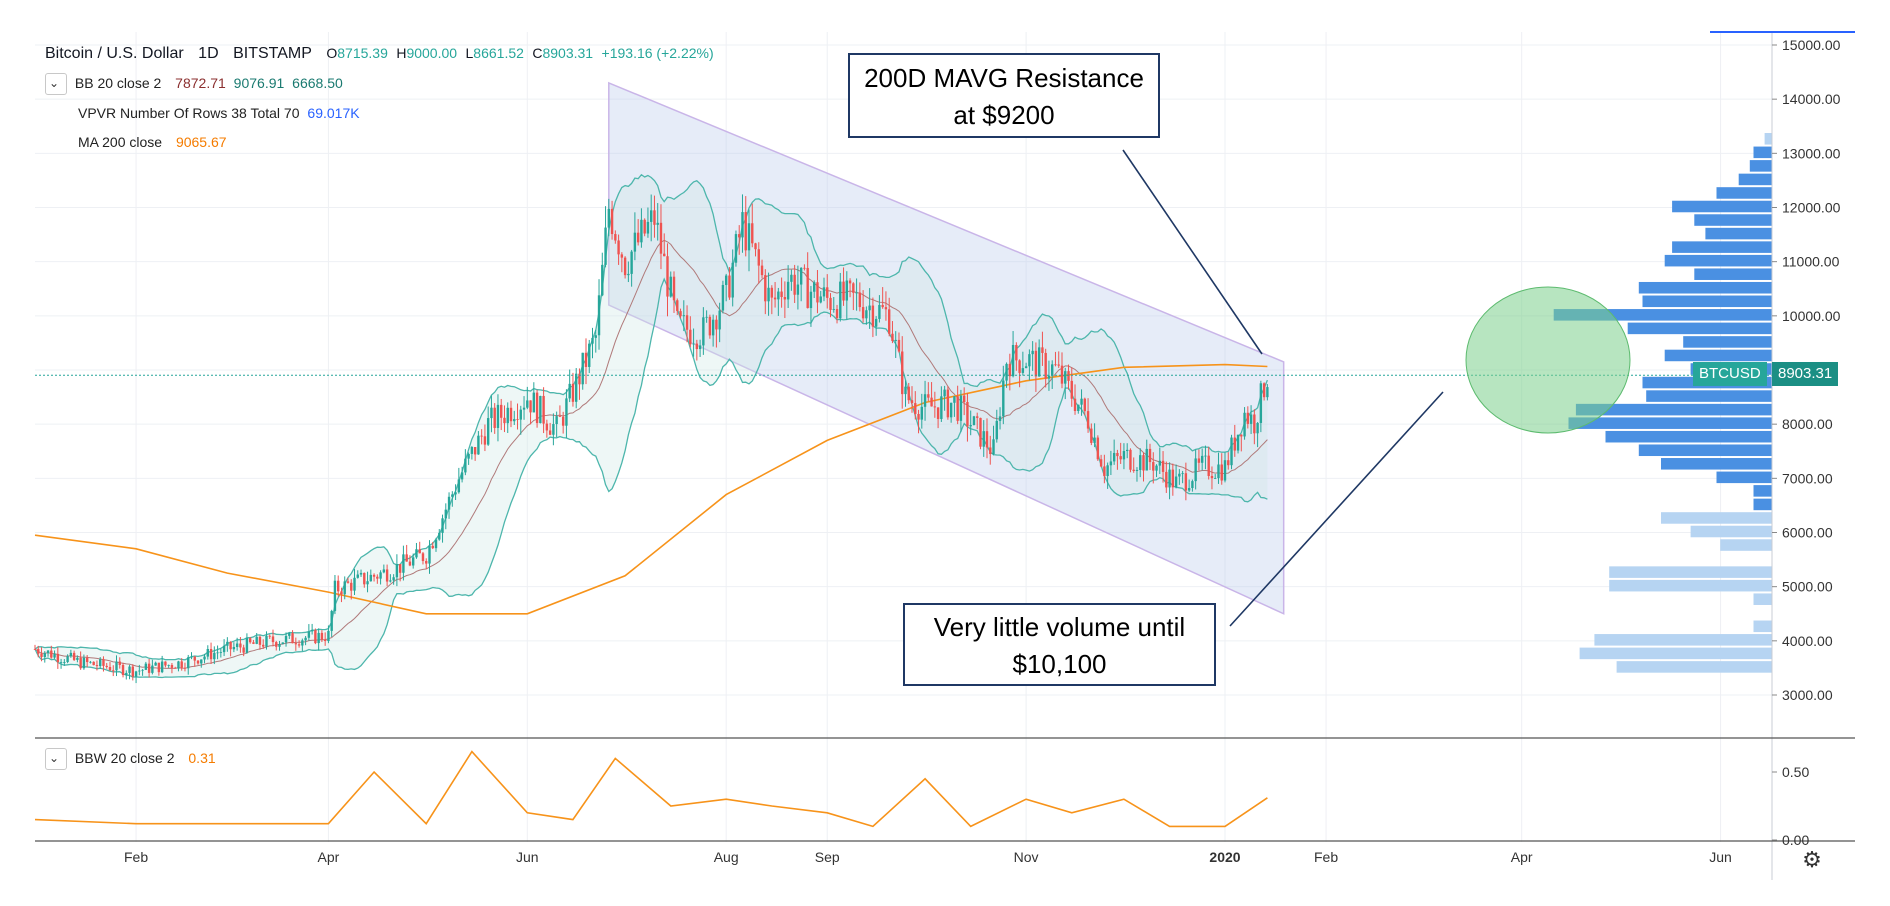 The height and width of the screenshot is (906, 1890). Describe the element at coordinates (120, 142) in the screenshot. I see `ma-name: MA 200 close` at that location.